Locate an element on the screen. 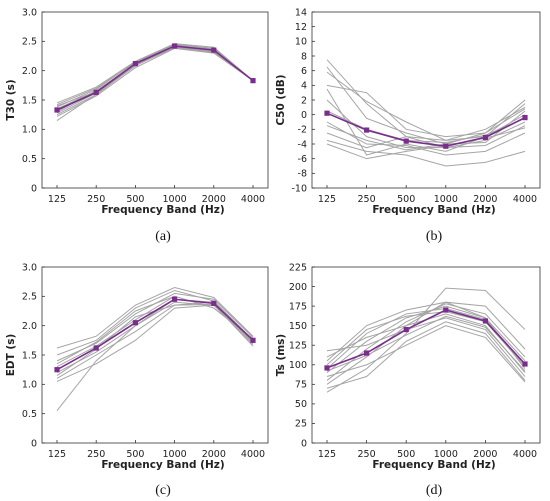 The image size is (550, 501). y-tick-label: -8 is located at coordinates (302, 174).